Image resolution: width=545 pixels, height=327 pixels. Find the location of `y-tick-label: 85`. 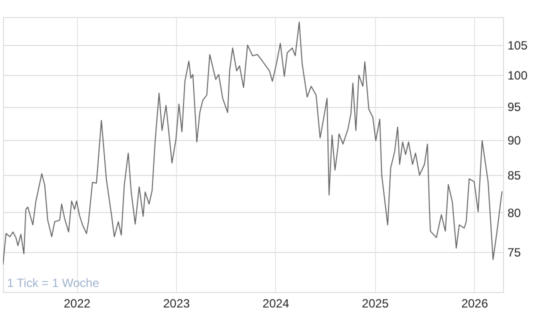

y-tick-label: 85 is located at coordinates (515, 175).